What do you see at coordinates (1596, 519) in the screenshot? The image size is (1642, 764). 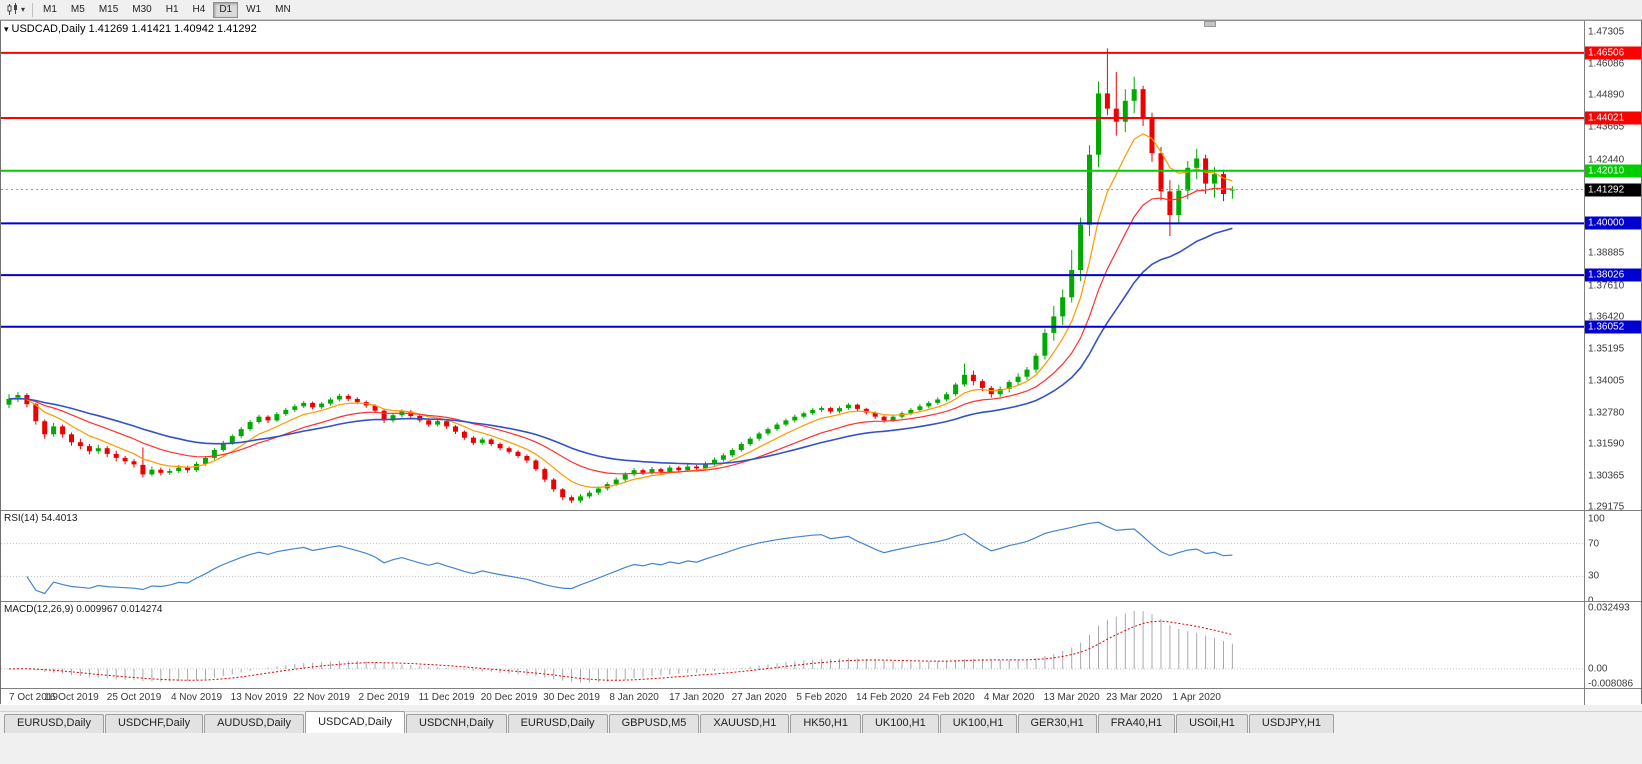 I see `rsi-axis-label: 100` at bounding box center [1596, 519].